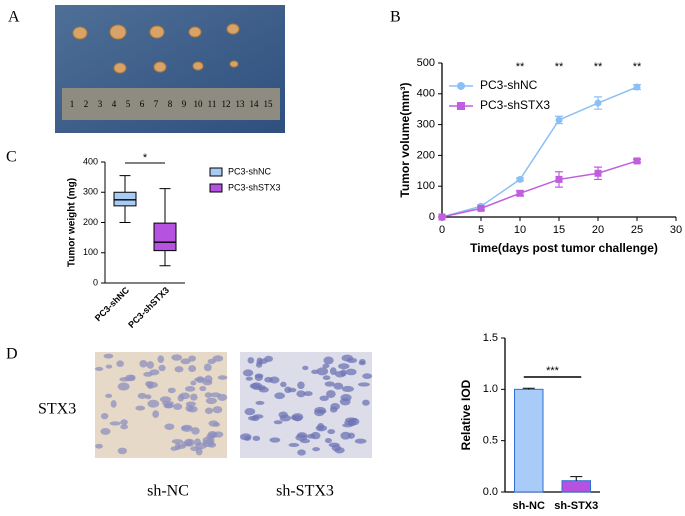 The image size is (685, 516). I want to click on y-tick-label: 200, so click(90, 222).